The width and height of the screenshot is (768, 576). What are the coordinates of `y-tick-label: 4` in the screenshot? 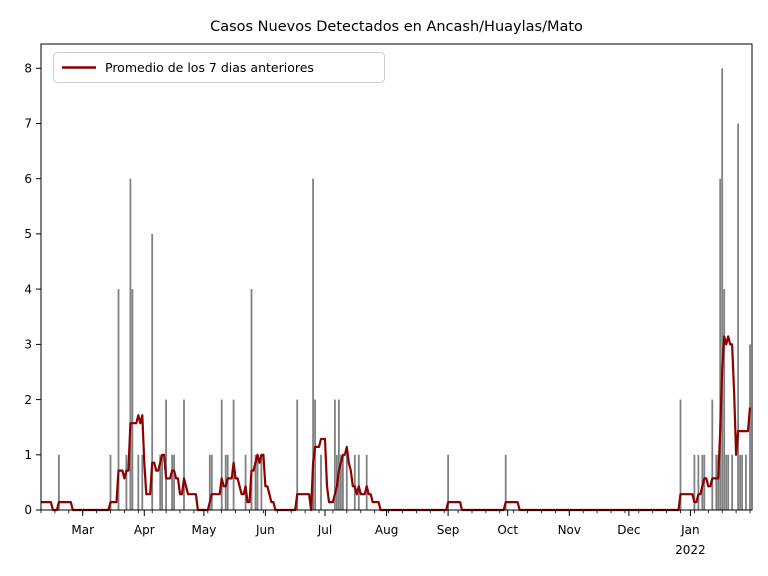 It's located at (28, 289).